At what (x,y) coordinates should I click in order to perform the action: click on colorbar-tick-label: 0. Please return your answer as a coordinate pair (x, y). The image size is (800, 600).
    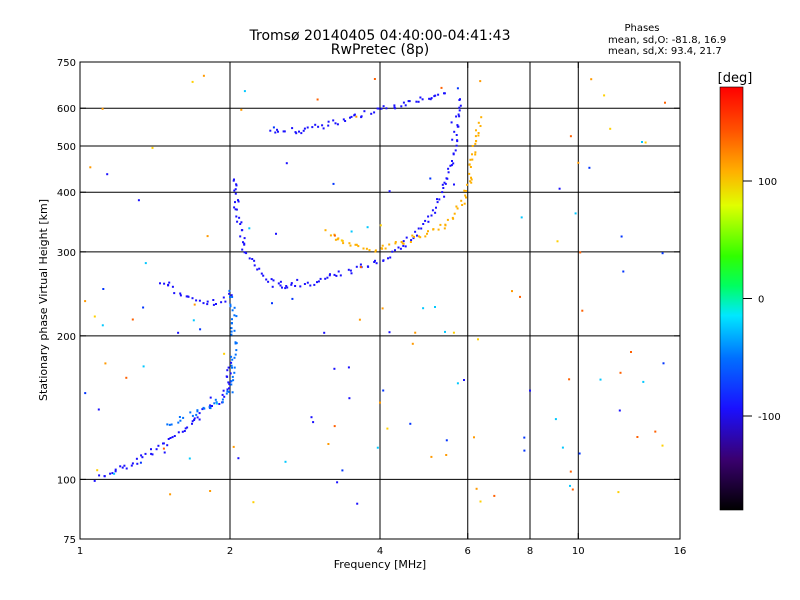
    Looking at the image, I should click on (761, 300).